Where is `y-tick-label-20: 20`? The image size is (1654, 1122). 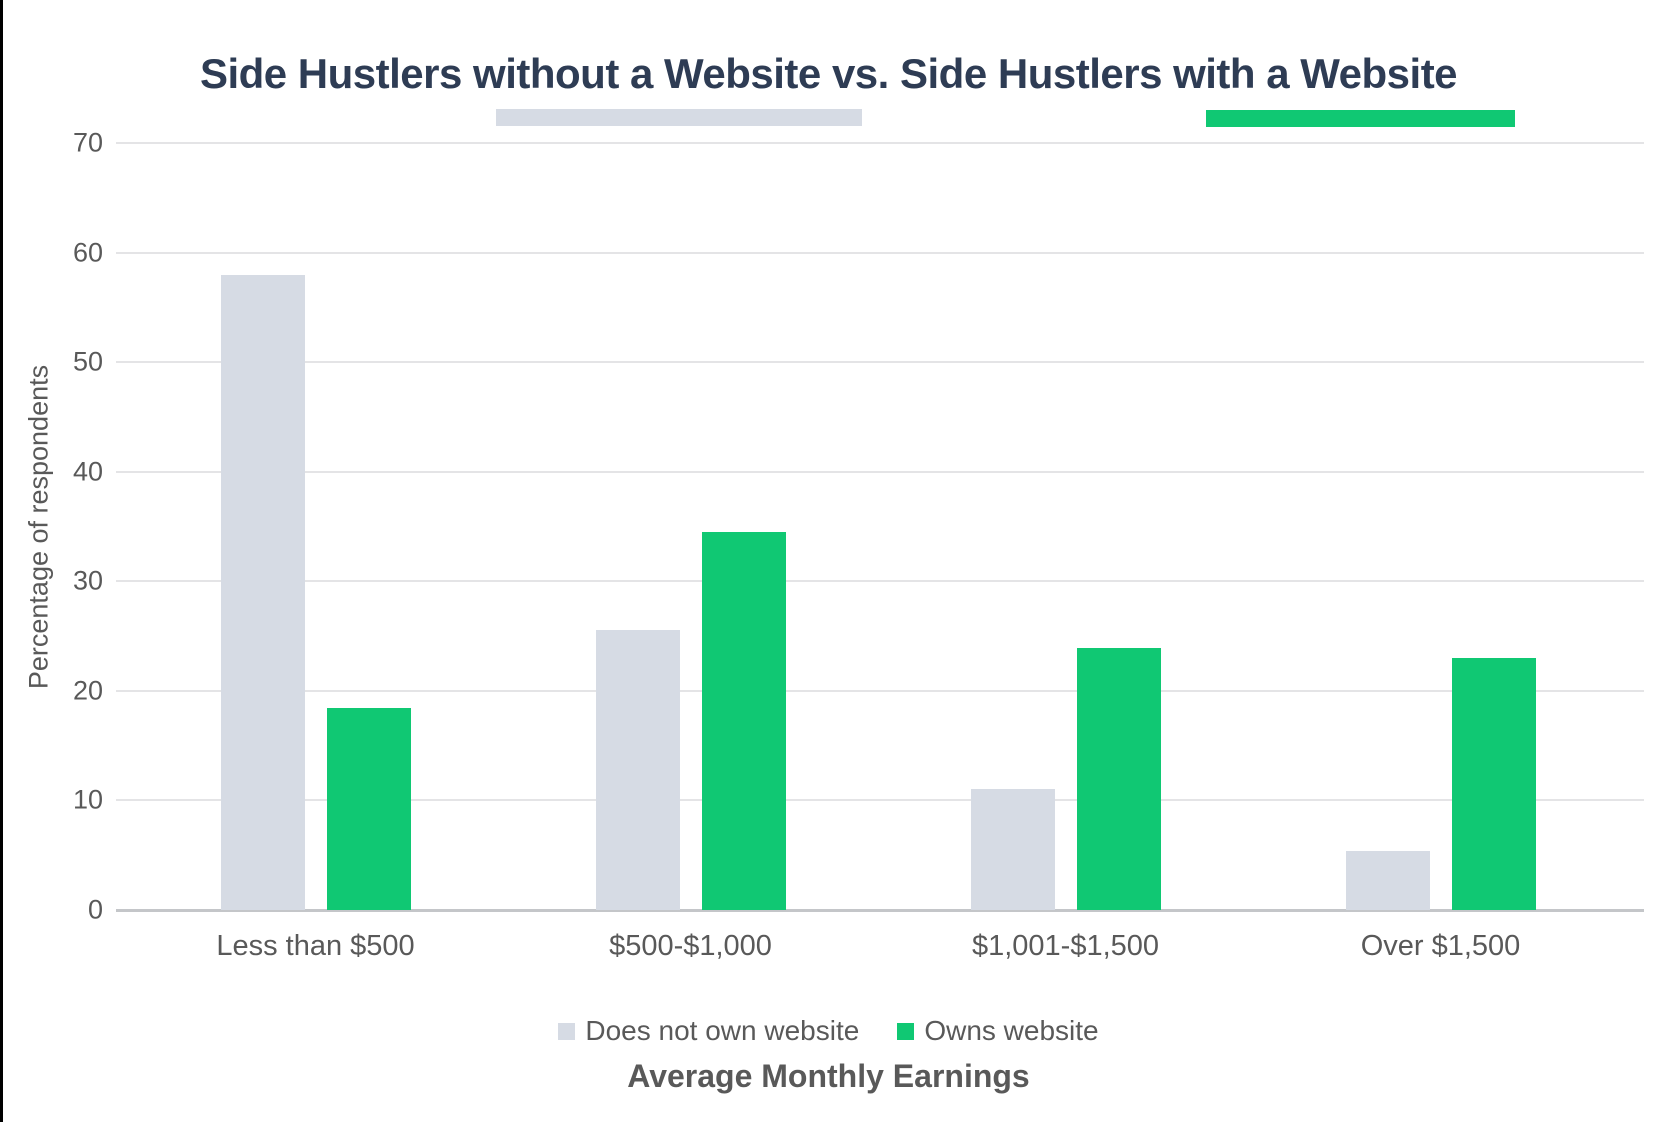 y-tick-label-20: 20 is located at coordinates (87, 690).